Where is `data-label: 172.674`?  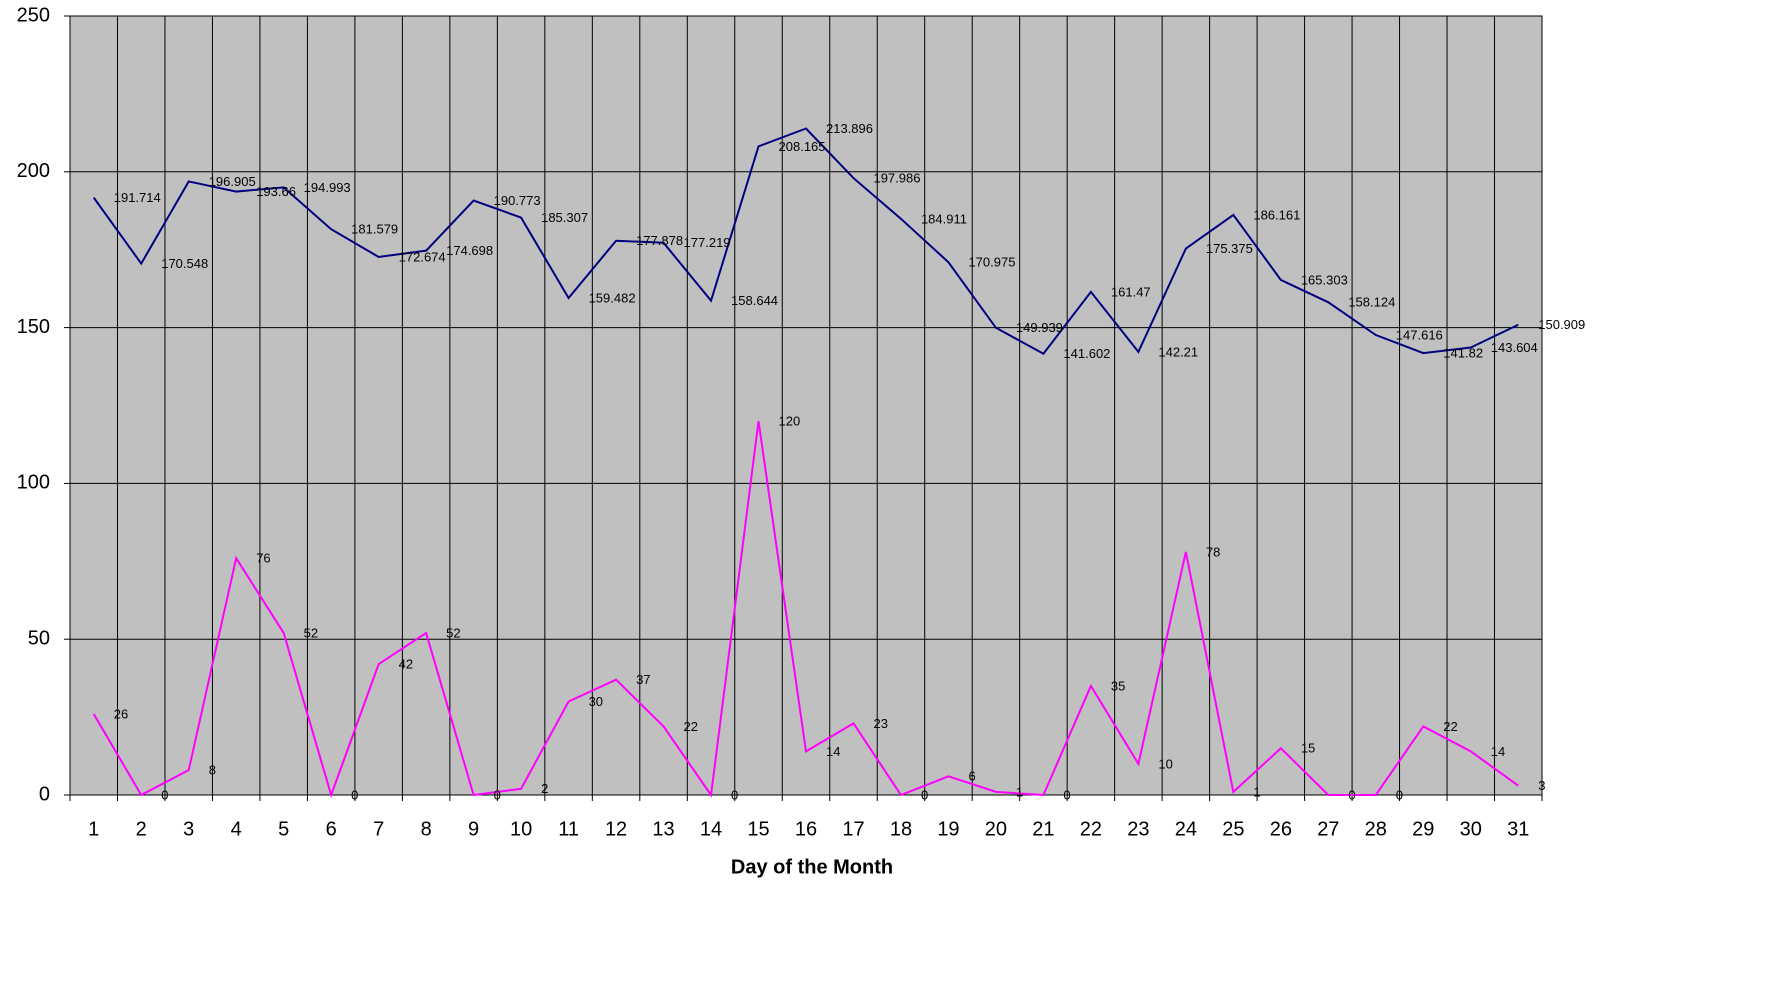 data-label: 172.674 is located at coordinates (422, 256).